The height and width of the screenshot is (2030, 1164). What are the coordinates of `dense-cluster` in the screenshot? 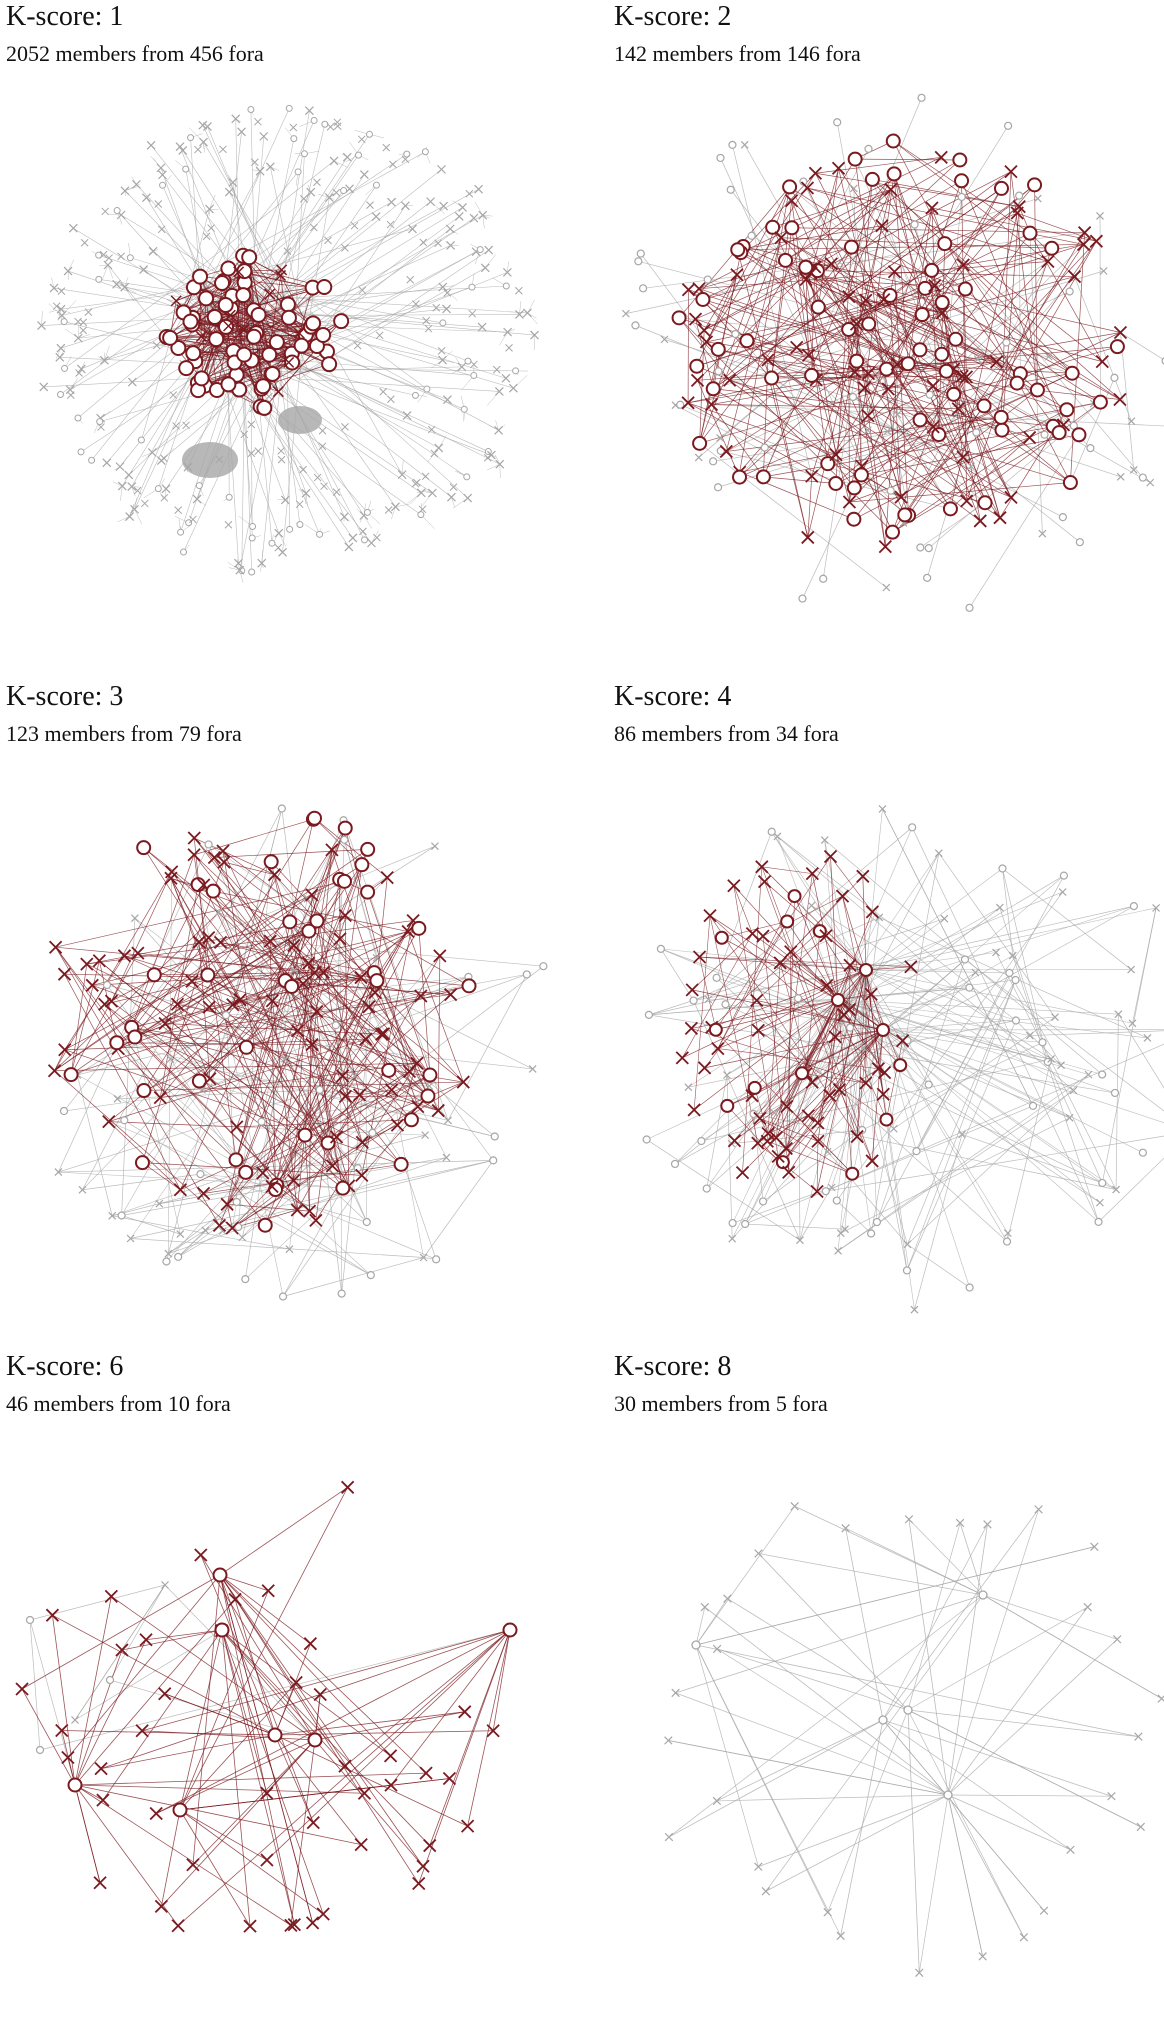 It's located at (210, 460).